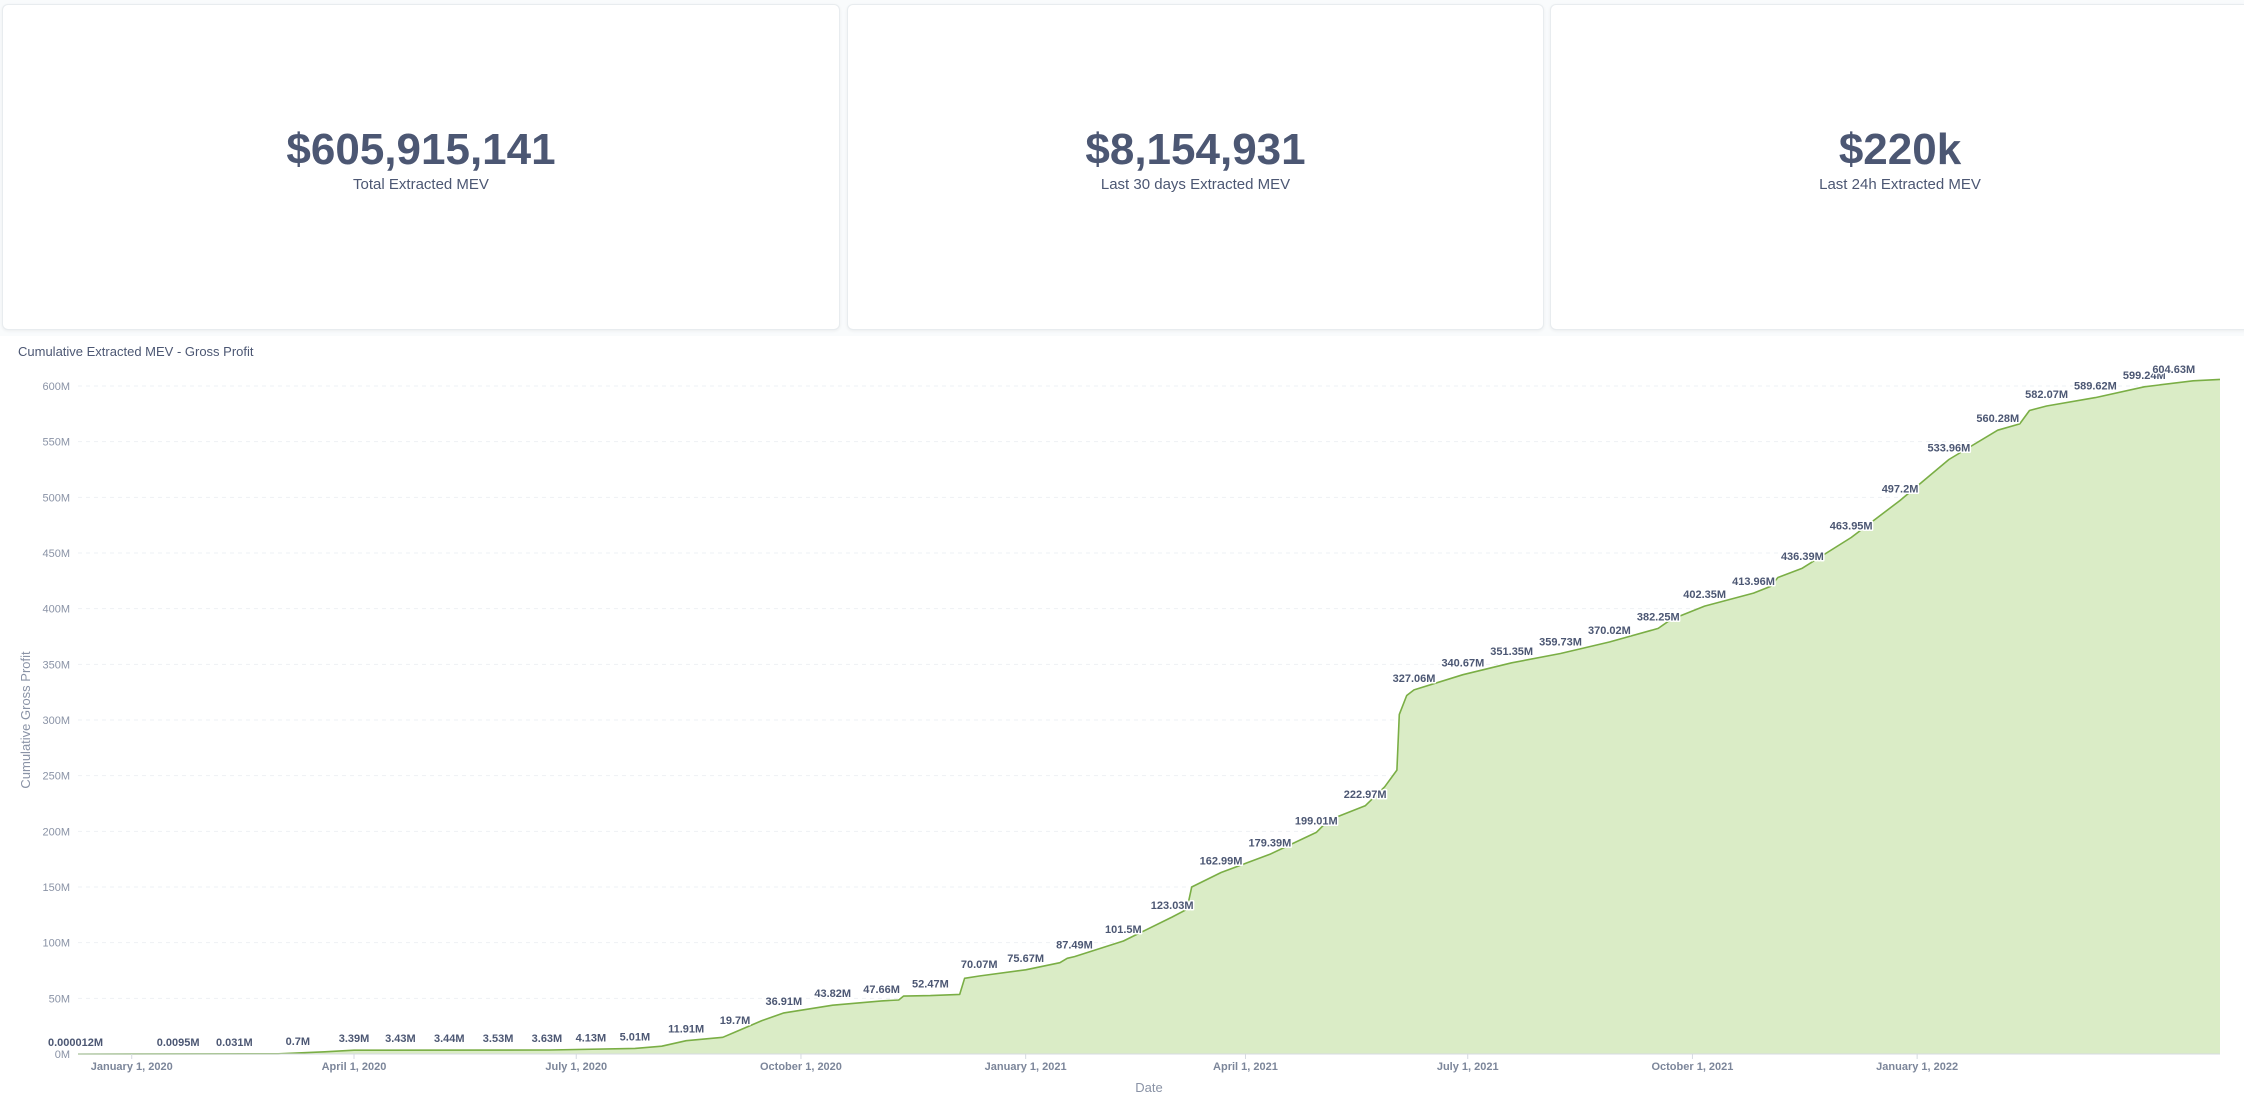 The image size is (2244, 1099). I want to click on data-label: 582.07M, so click(2046, 395).